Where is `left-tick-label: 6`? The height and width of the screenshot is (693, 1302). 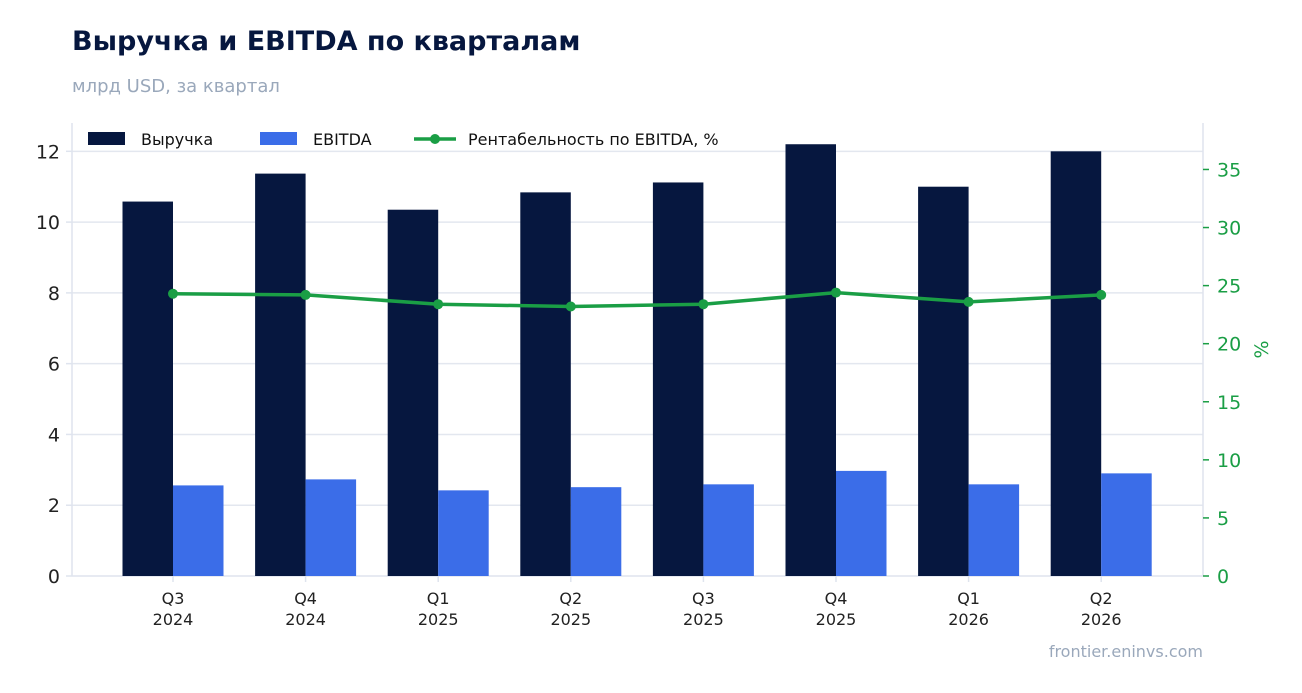 left-tick-label: 6 is located at coordinates (54, 365).